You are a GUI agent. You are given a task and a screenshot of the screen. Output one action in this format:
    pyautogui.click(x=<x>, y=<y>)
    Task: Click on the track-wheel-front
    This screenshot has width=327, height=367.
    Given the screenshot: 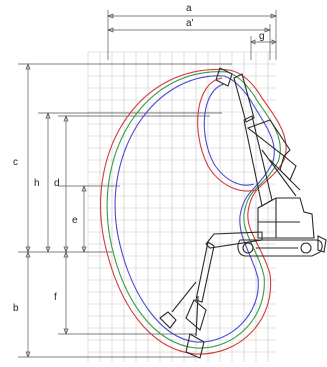 What is the action you would take?
    pyautogui.click(x=248, y=248)
    